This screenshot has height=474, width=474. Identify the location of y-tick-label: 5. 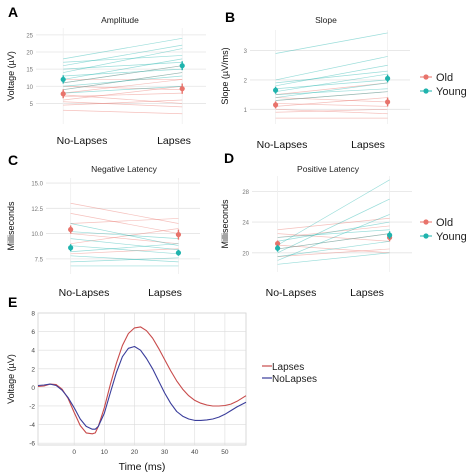
(32, 105).